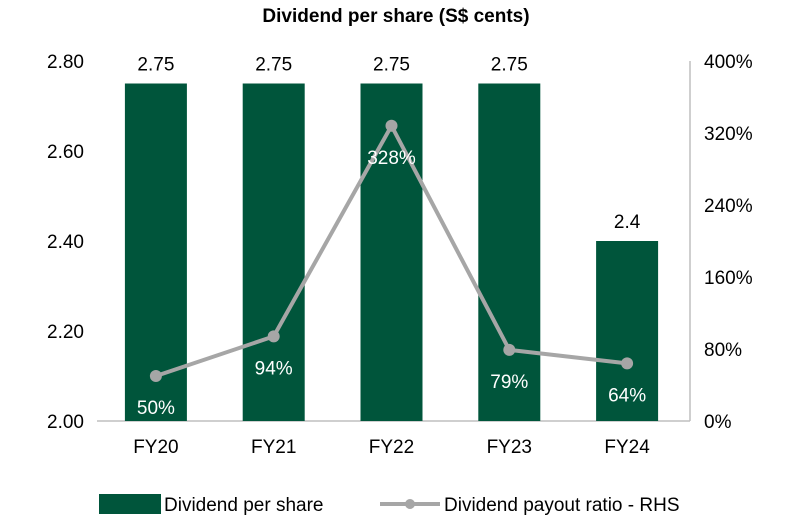 Image resolution: width=792 pixels, height=524 pixels. What do you see at coordinates (130, 504) in the screenshot?
I see `legend-swatch-bar` at bounding box center [130, 504].